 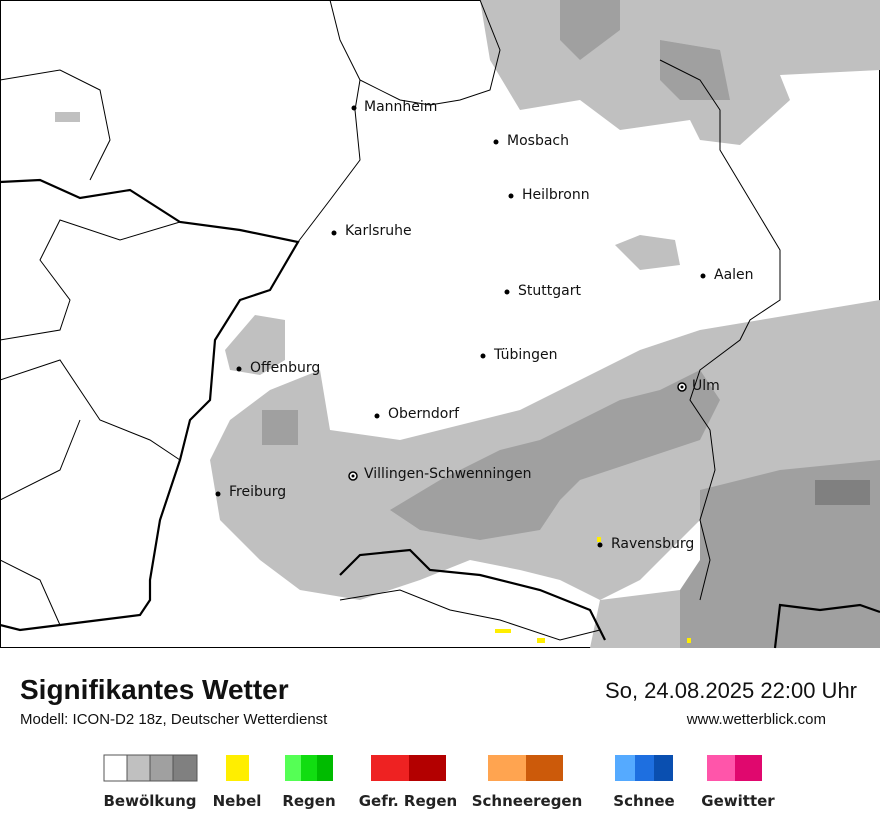 What do you see at coordinates (237, 801) in the screenshot?
I see `legend-label: Nebel` at bounding box center [237, 801].